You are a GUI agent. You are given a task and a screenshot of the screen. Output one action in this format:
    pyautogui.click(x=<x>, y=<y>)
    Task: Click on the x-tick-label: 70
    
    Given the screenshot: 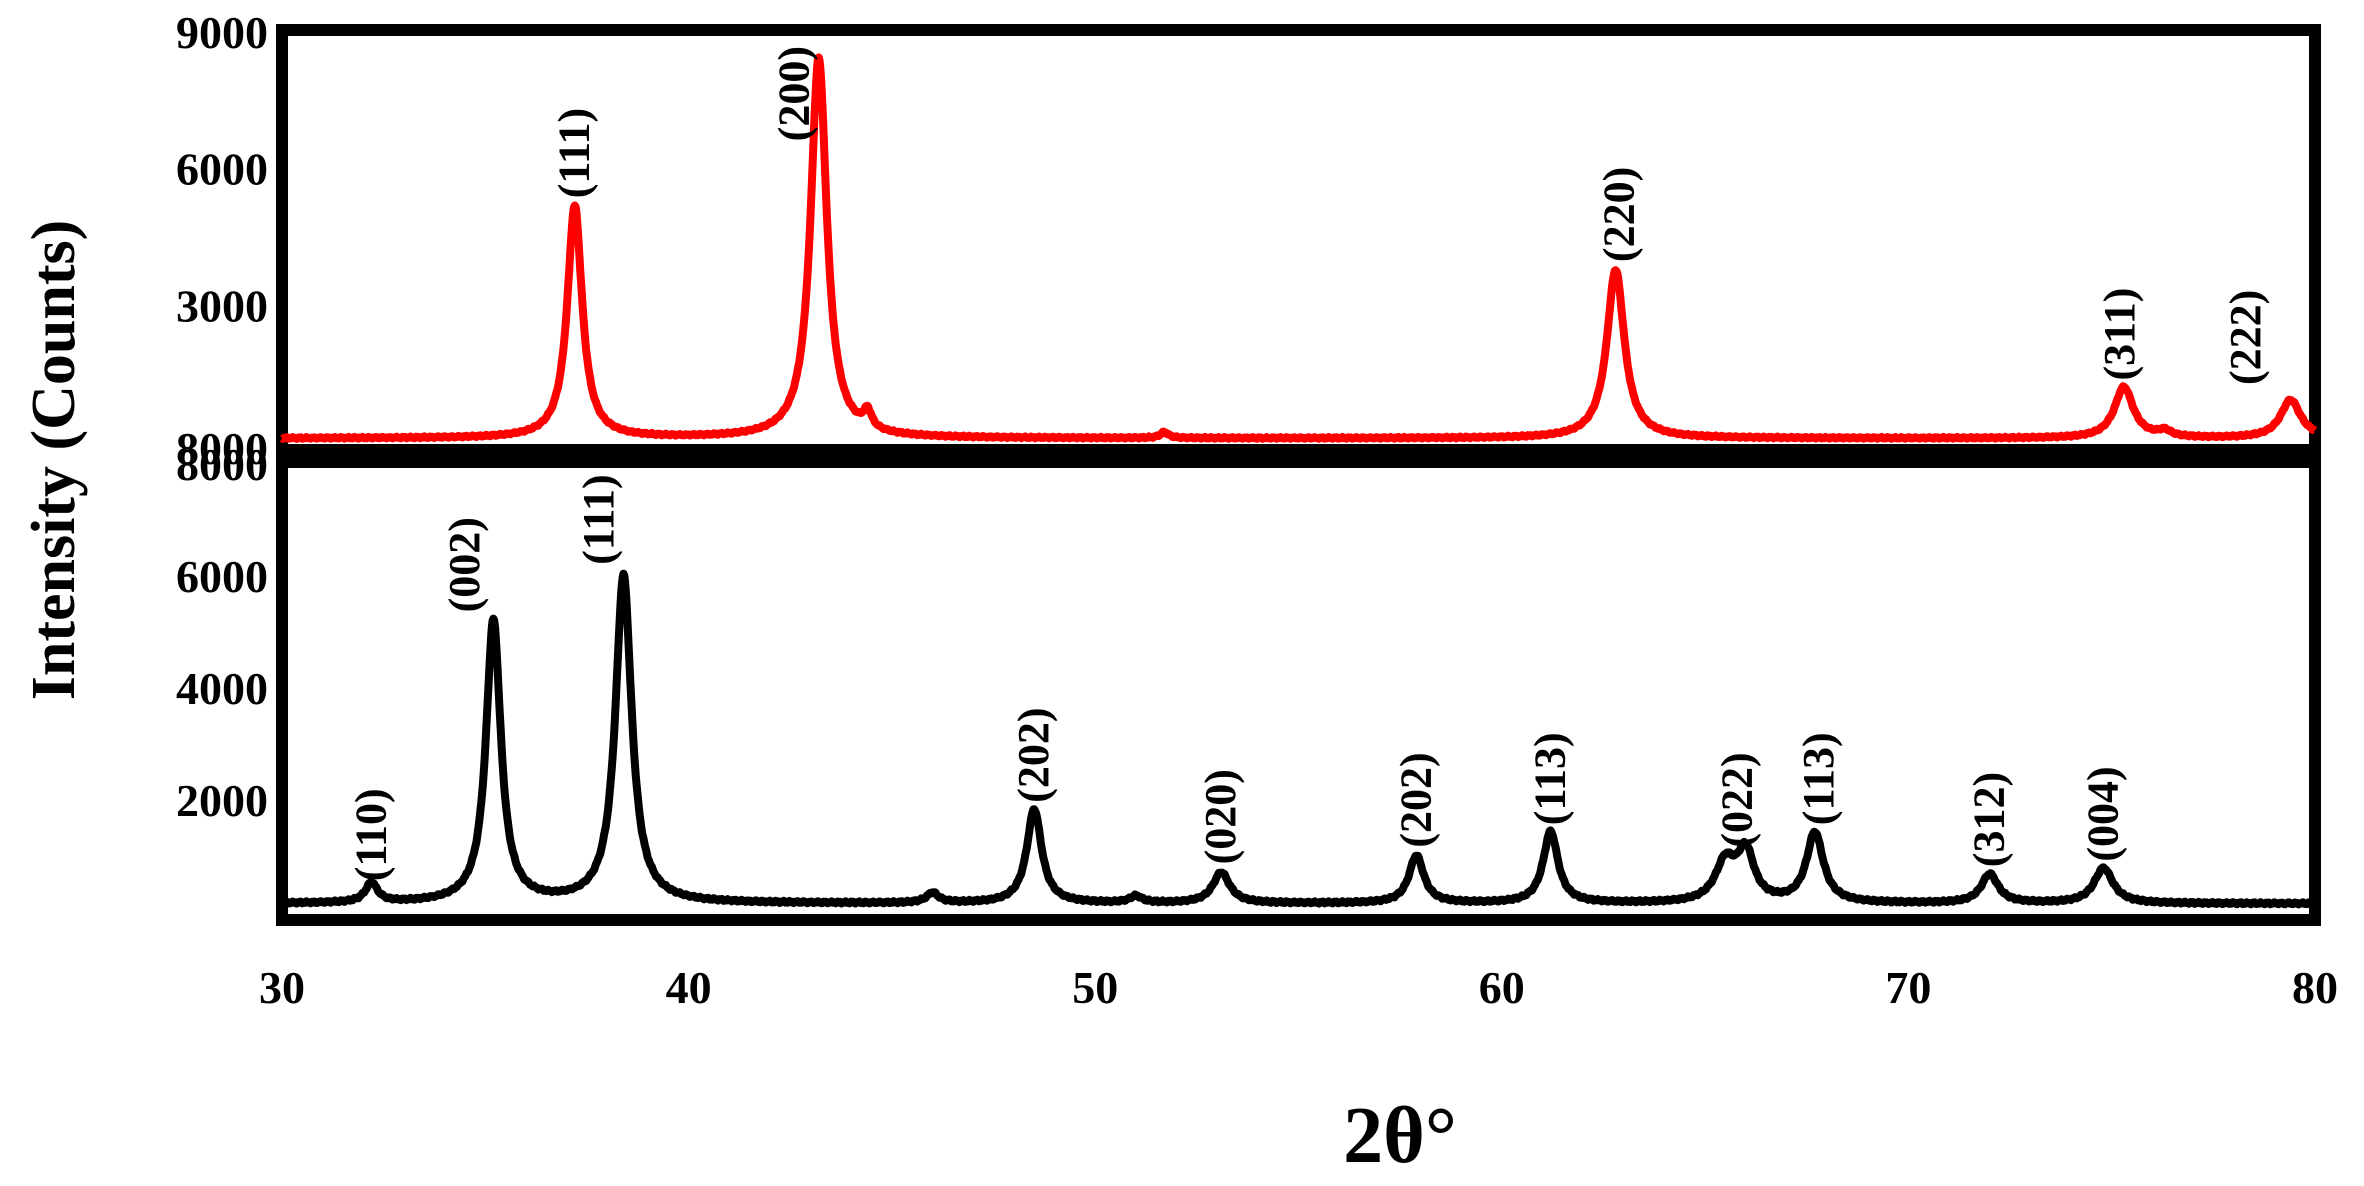 What is the action you would take?
    pyautogui.click(x=1908, y=987)
    